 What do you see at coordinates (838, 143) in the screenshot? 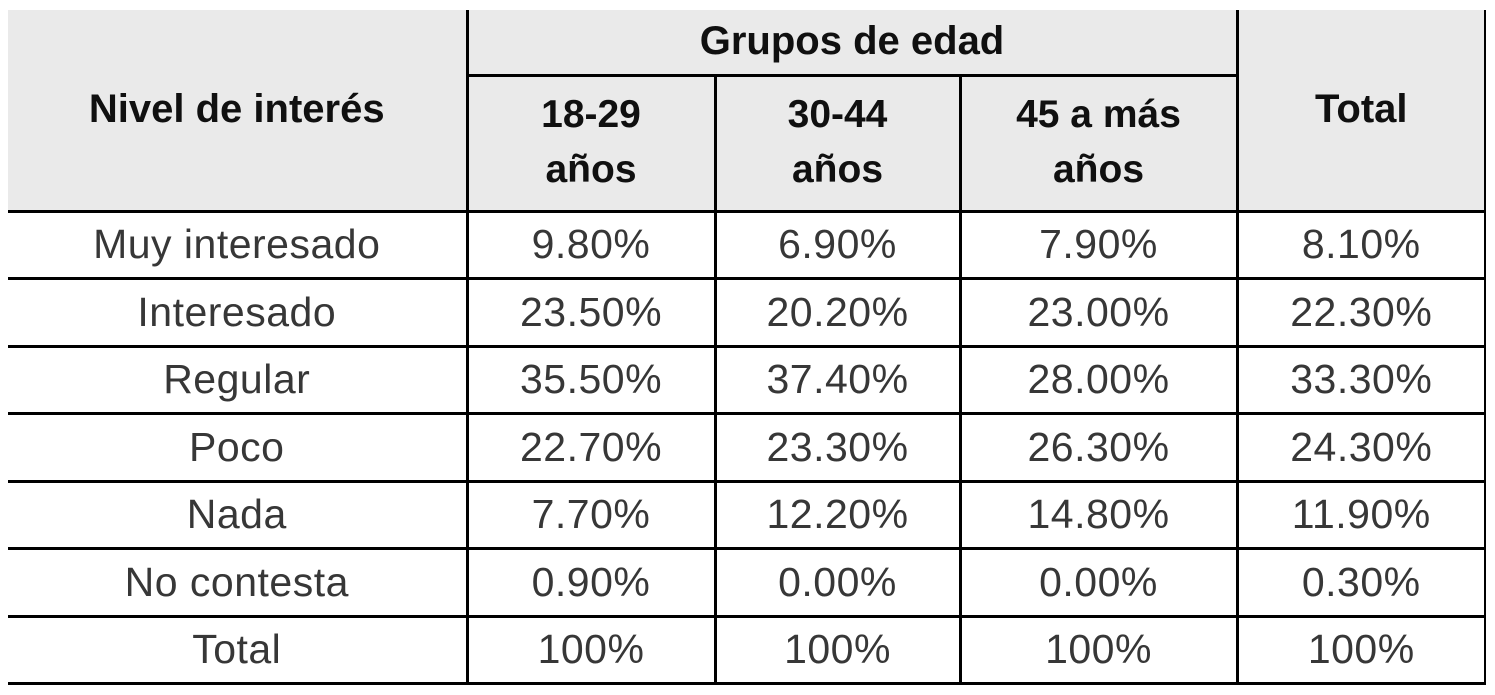
I see `age-column-header-30-44: 30-44 años` at bounding box center [838, 143].